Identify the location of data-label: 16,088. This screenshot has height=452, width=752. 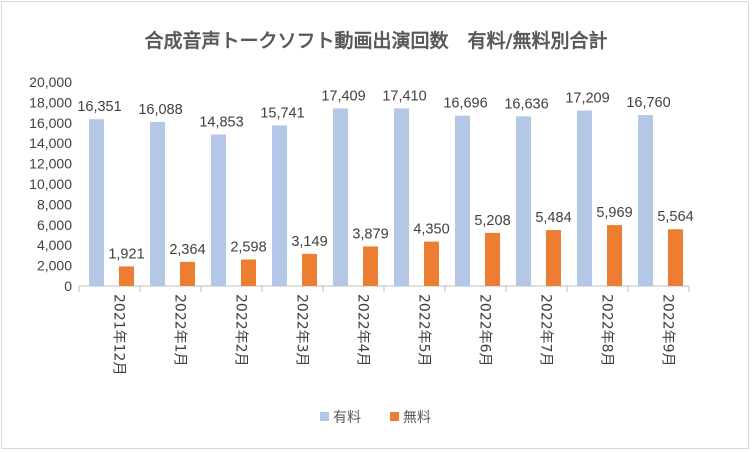
(160, 110).